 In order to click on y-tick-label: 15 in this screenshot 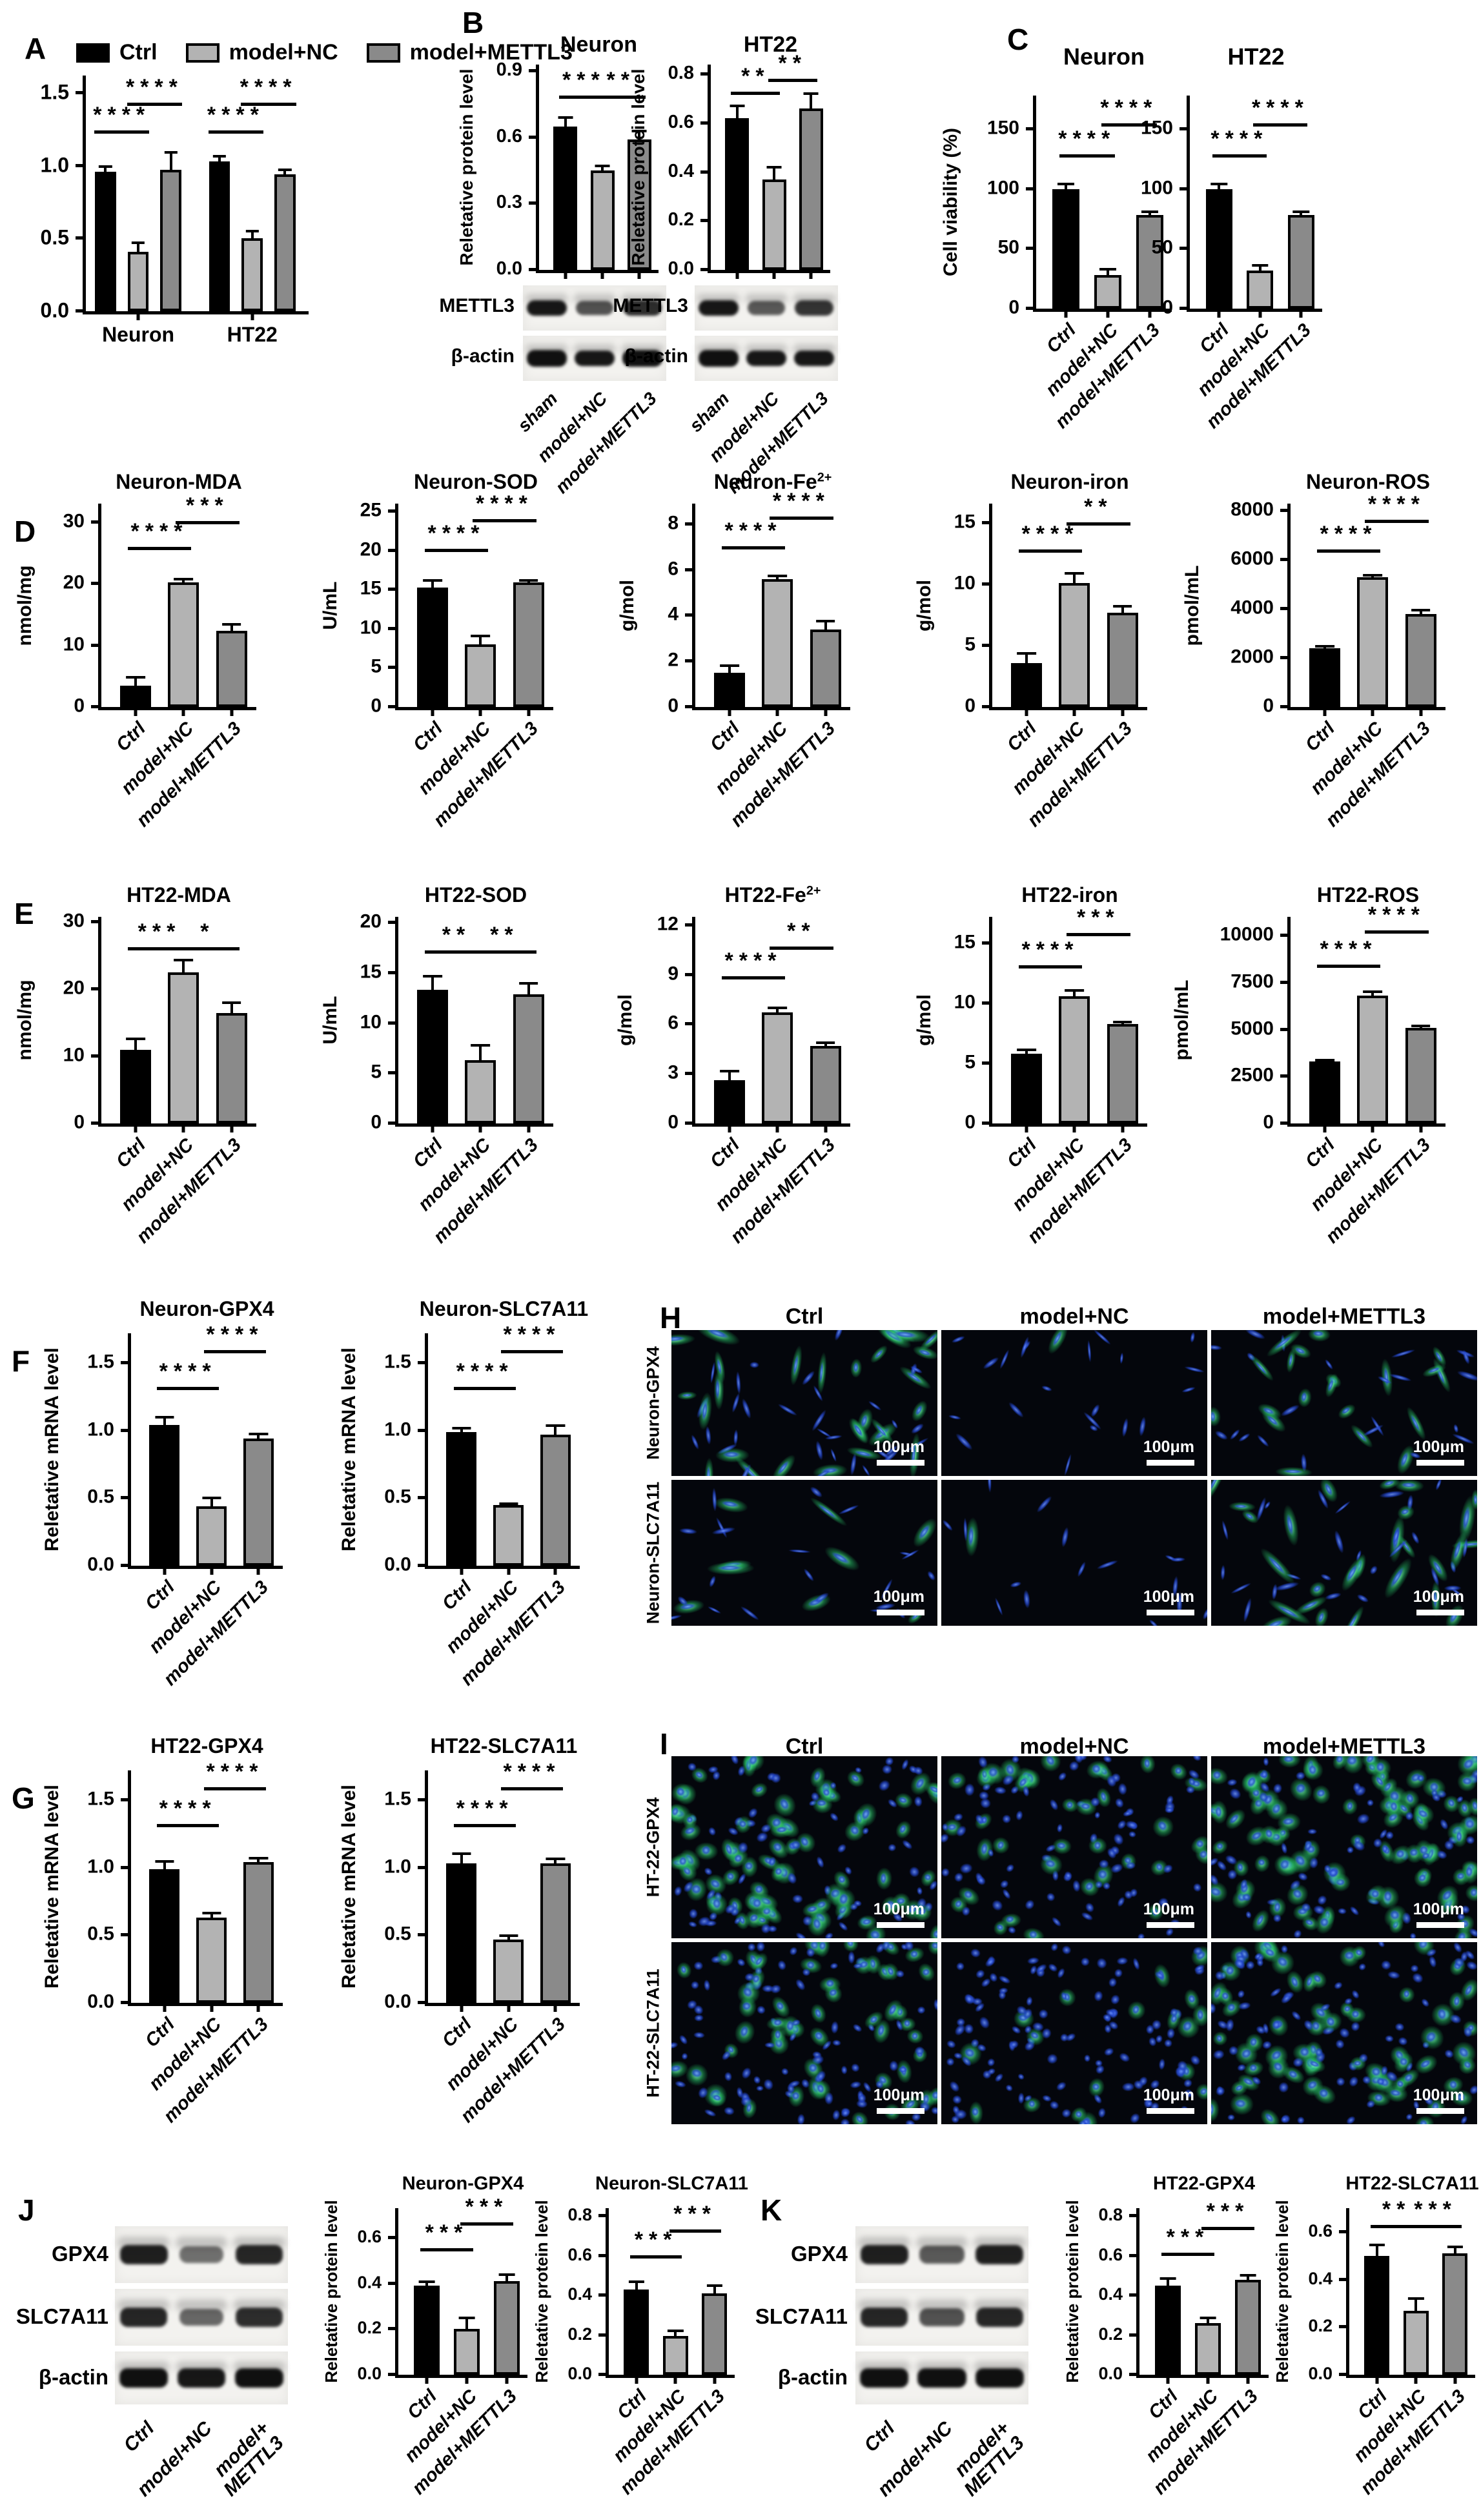, I will do `click(371, 588)`.